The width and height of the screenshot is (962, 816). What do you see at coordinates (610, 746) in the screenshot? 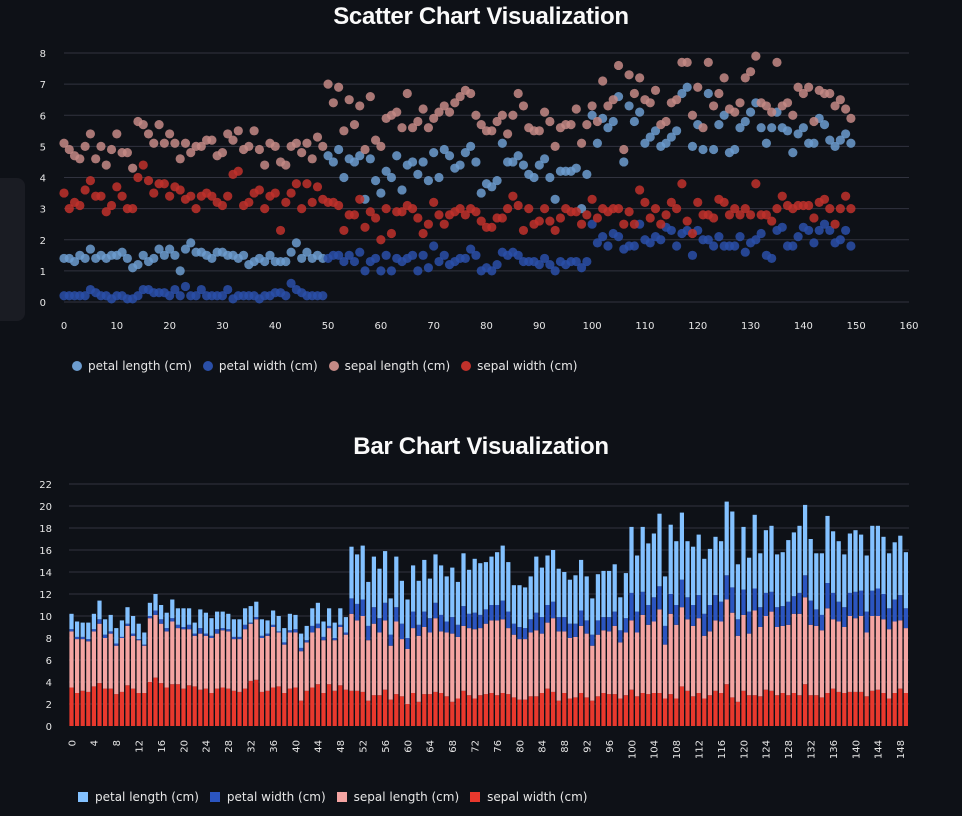
I see `x-tick-label: 96` at bounding box center [610, 746].